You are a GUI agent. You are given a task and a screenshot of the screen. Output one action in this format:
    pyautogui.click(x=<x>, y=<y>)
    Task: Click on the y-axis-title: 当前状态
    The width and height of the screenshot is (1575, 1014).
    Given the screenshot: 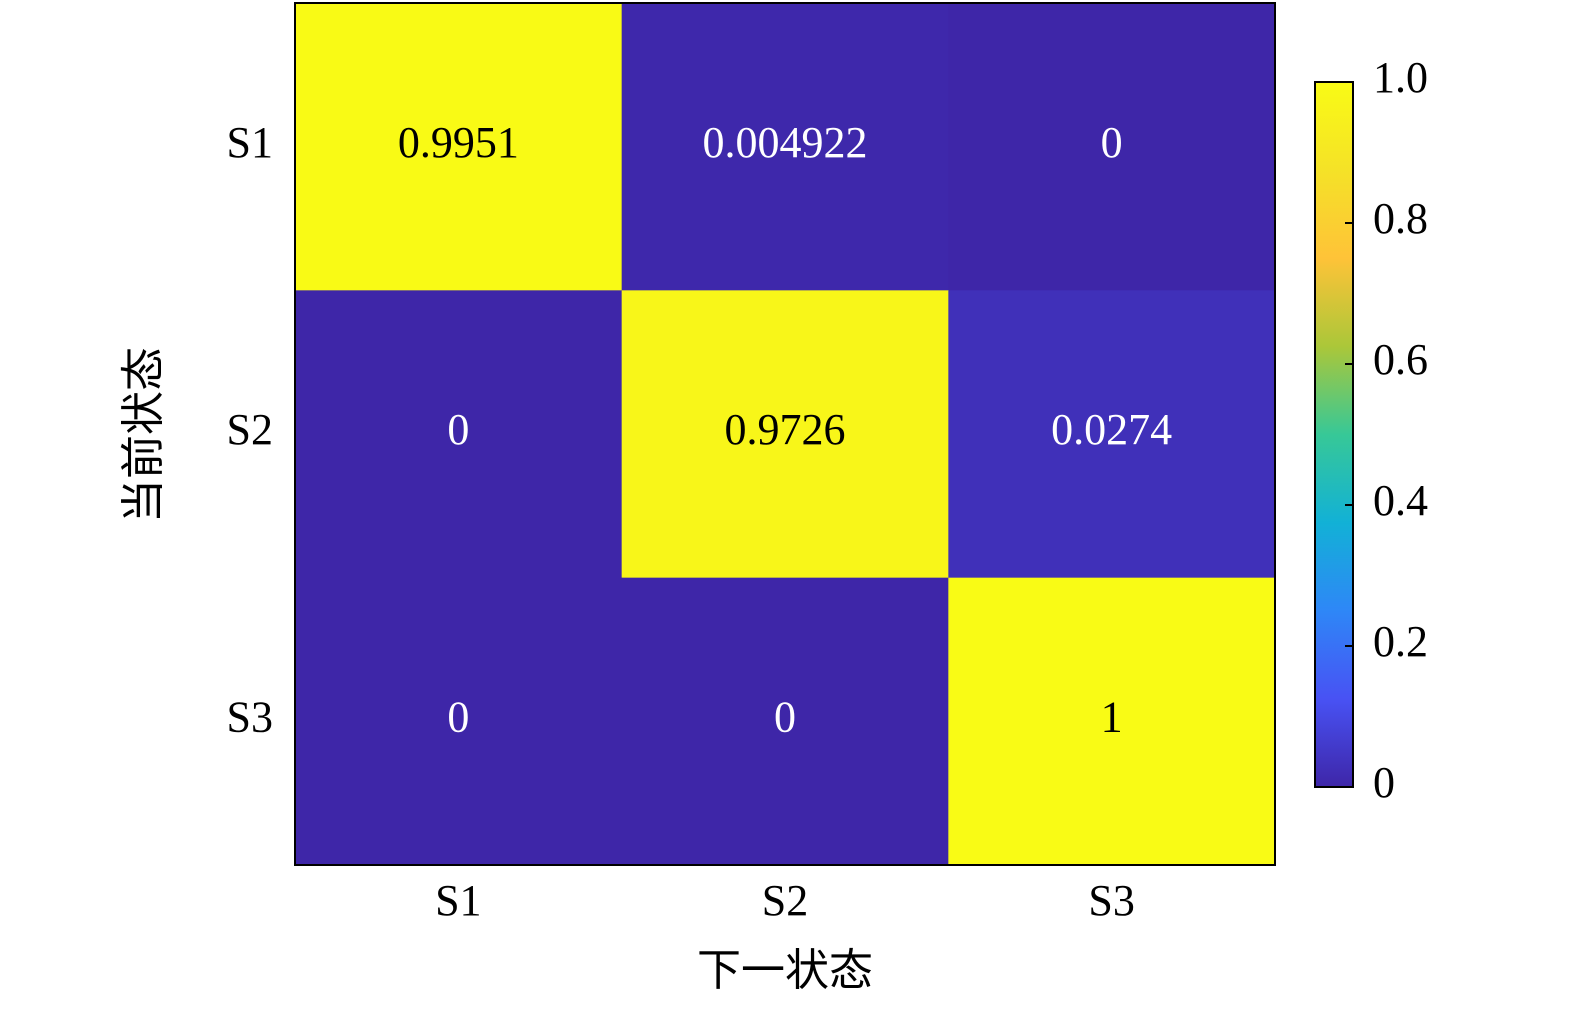 What is the action you would take?
    pyautogui.click(x=143, y=435)
    